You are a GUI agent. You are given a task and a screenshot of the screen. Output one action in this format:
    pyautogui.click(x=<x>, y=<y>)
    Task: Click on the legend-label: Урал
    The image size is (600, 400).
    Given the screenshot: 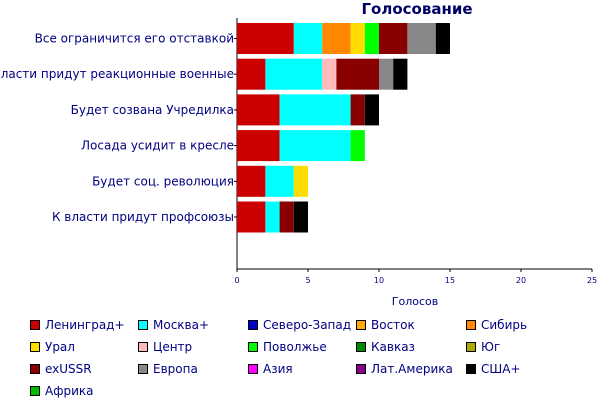 What is the action you would take?
    pyautogui.click(x=60, y=347)
    